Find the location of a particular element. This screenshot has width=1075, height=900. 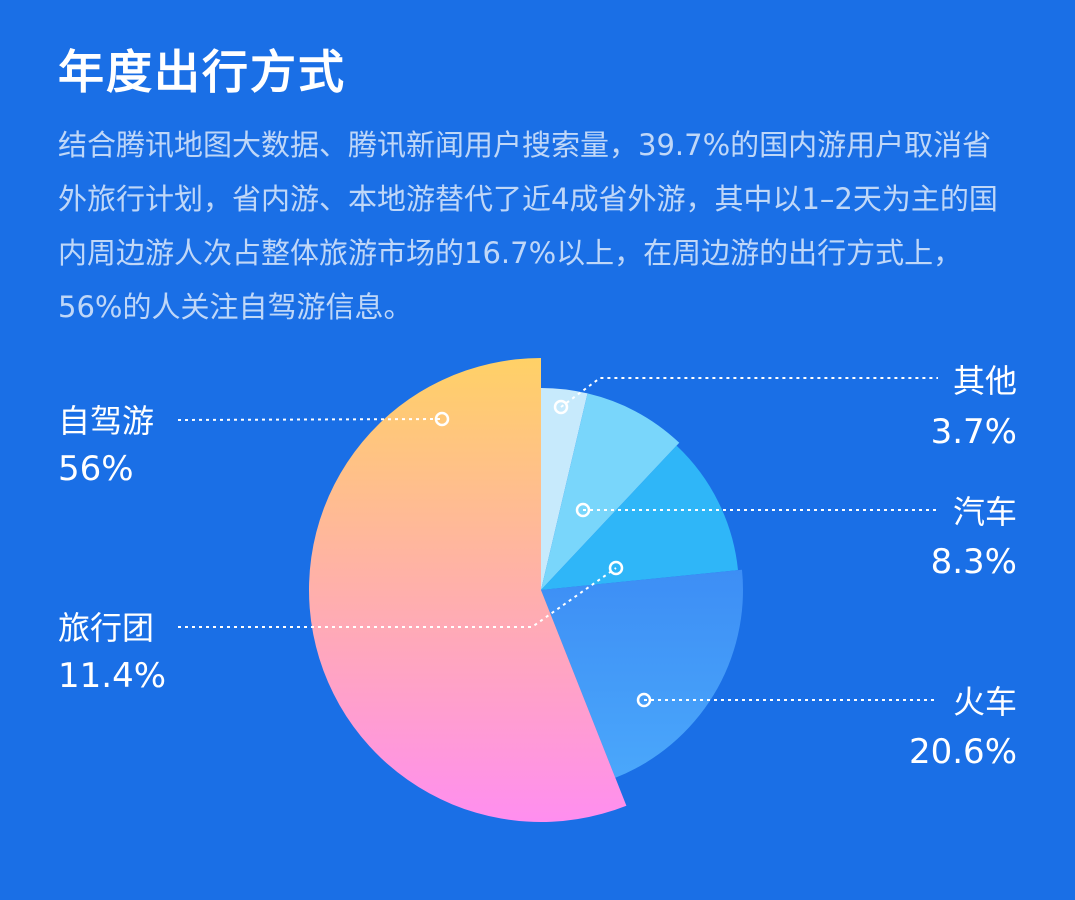

slice-value-label-2: 11.4% is located at coordinates (112, 676).